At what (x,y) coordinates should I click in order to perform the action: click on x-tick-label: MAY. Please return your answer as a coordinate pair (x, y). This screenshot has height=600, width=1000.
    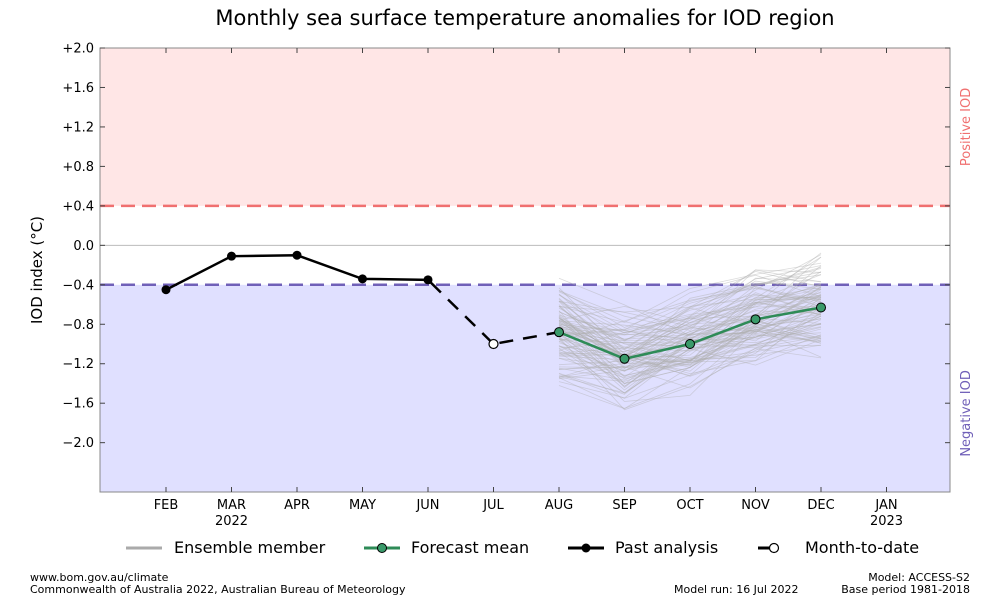
    Looking at the image, I should click on (362, 505).